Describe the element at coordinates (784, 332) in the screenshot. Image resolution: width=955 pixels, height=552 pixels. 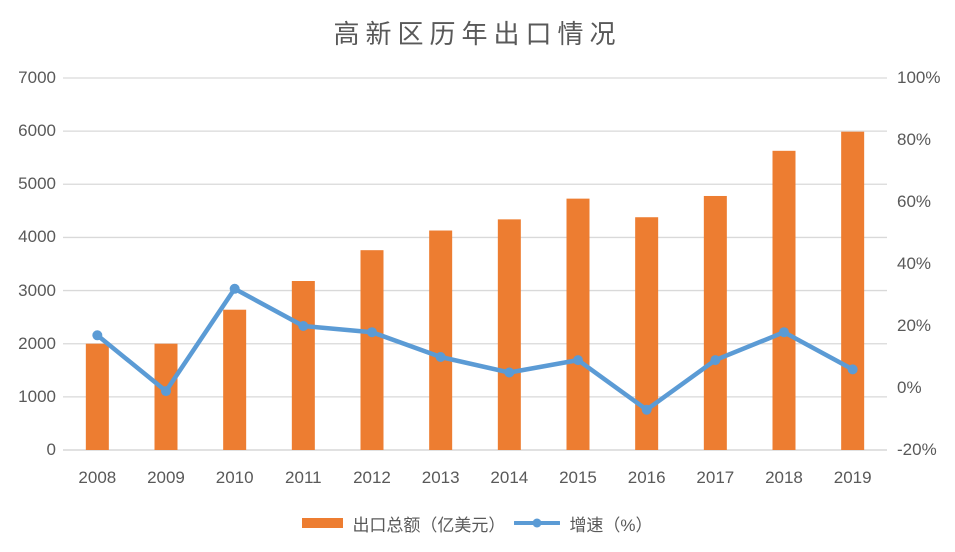
I see `line-point-2018` at that location.